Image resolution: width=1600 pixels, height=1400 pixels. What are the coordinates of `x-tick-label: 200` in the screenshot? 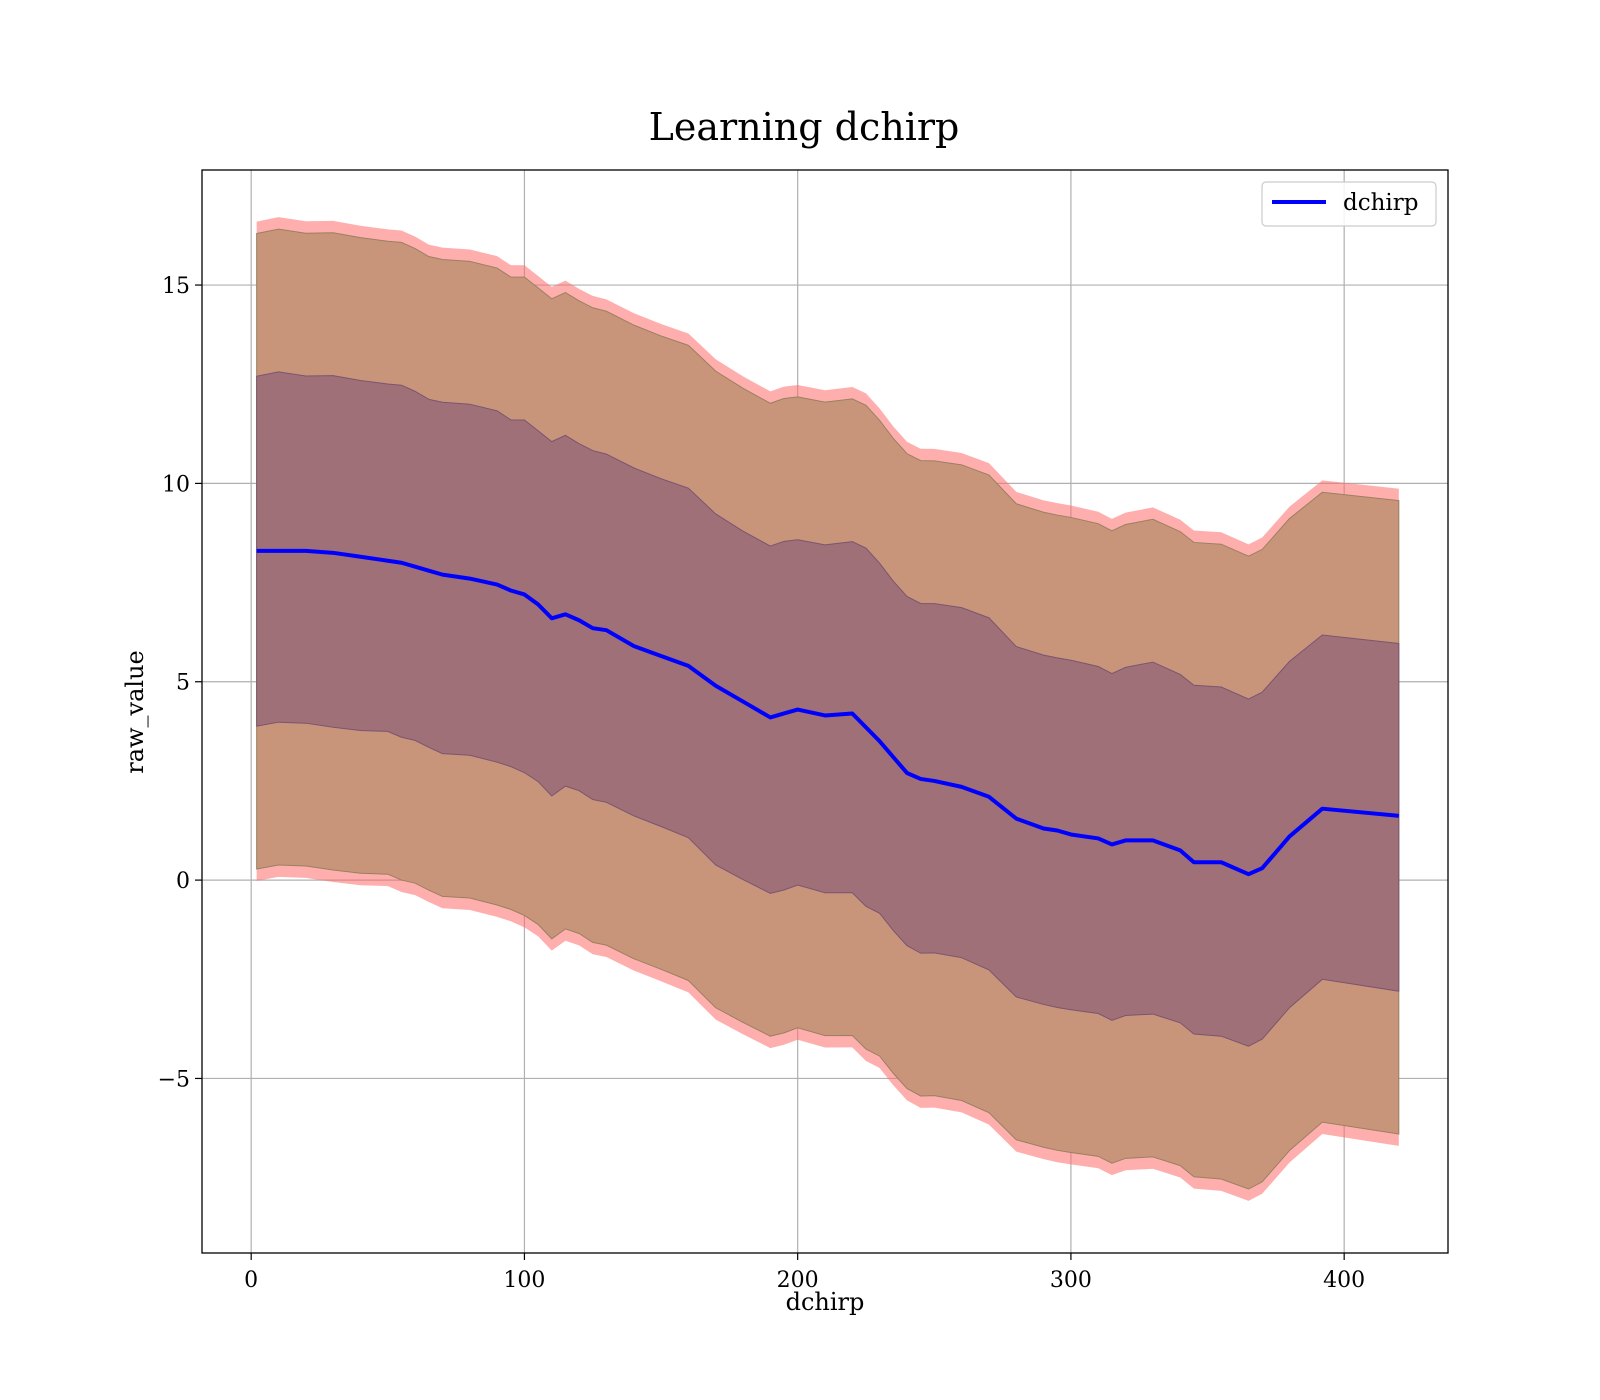 It's located at (798, 1280).